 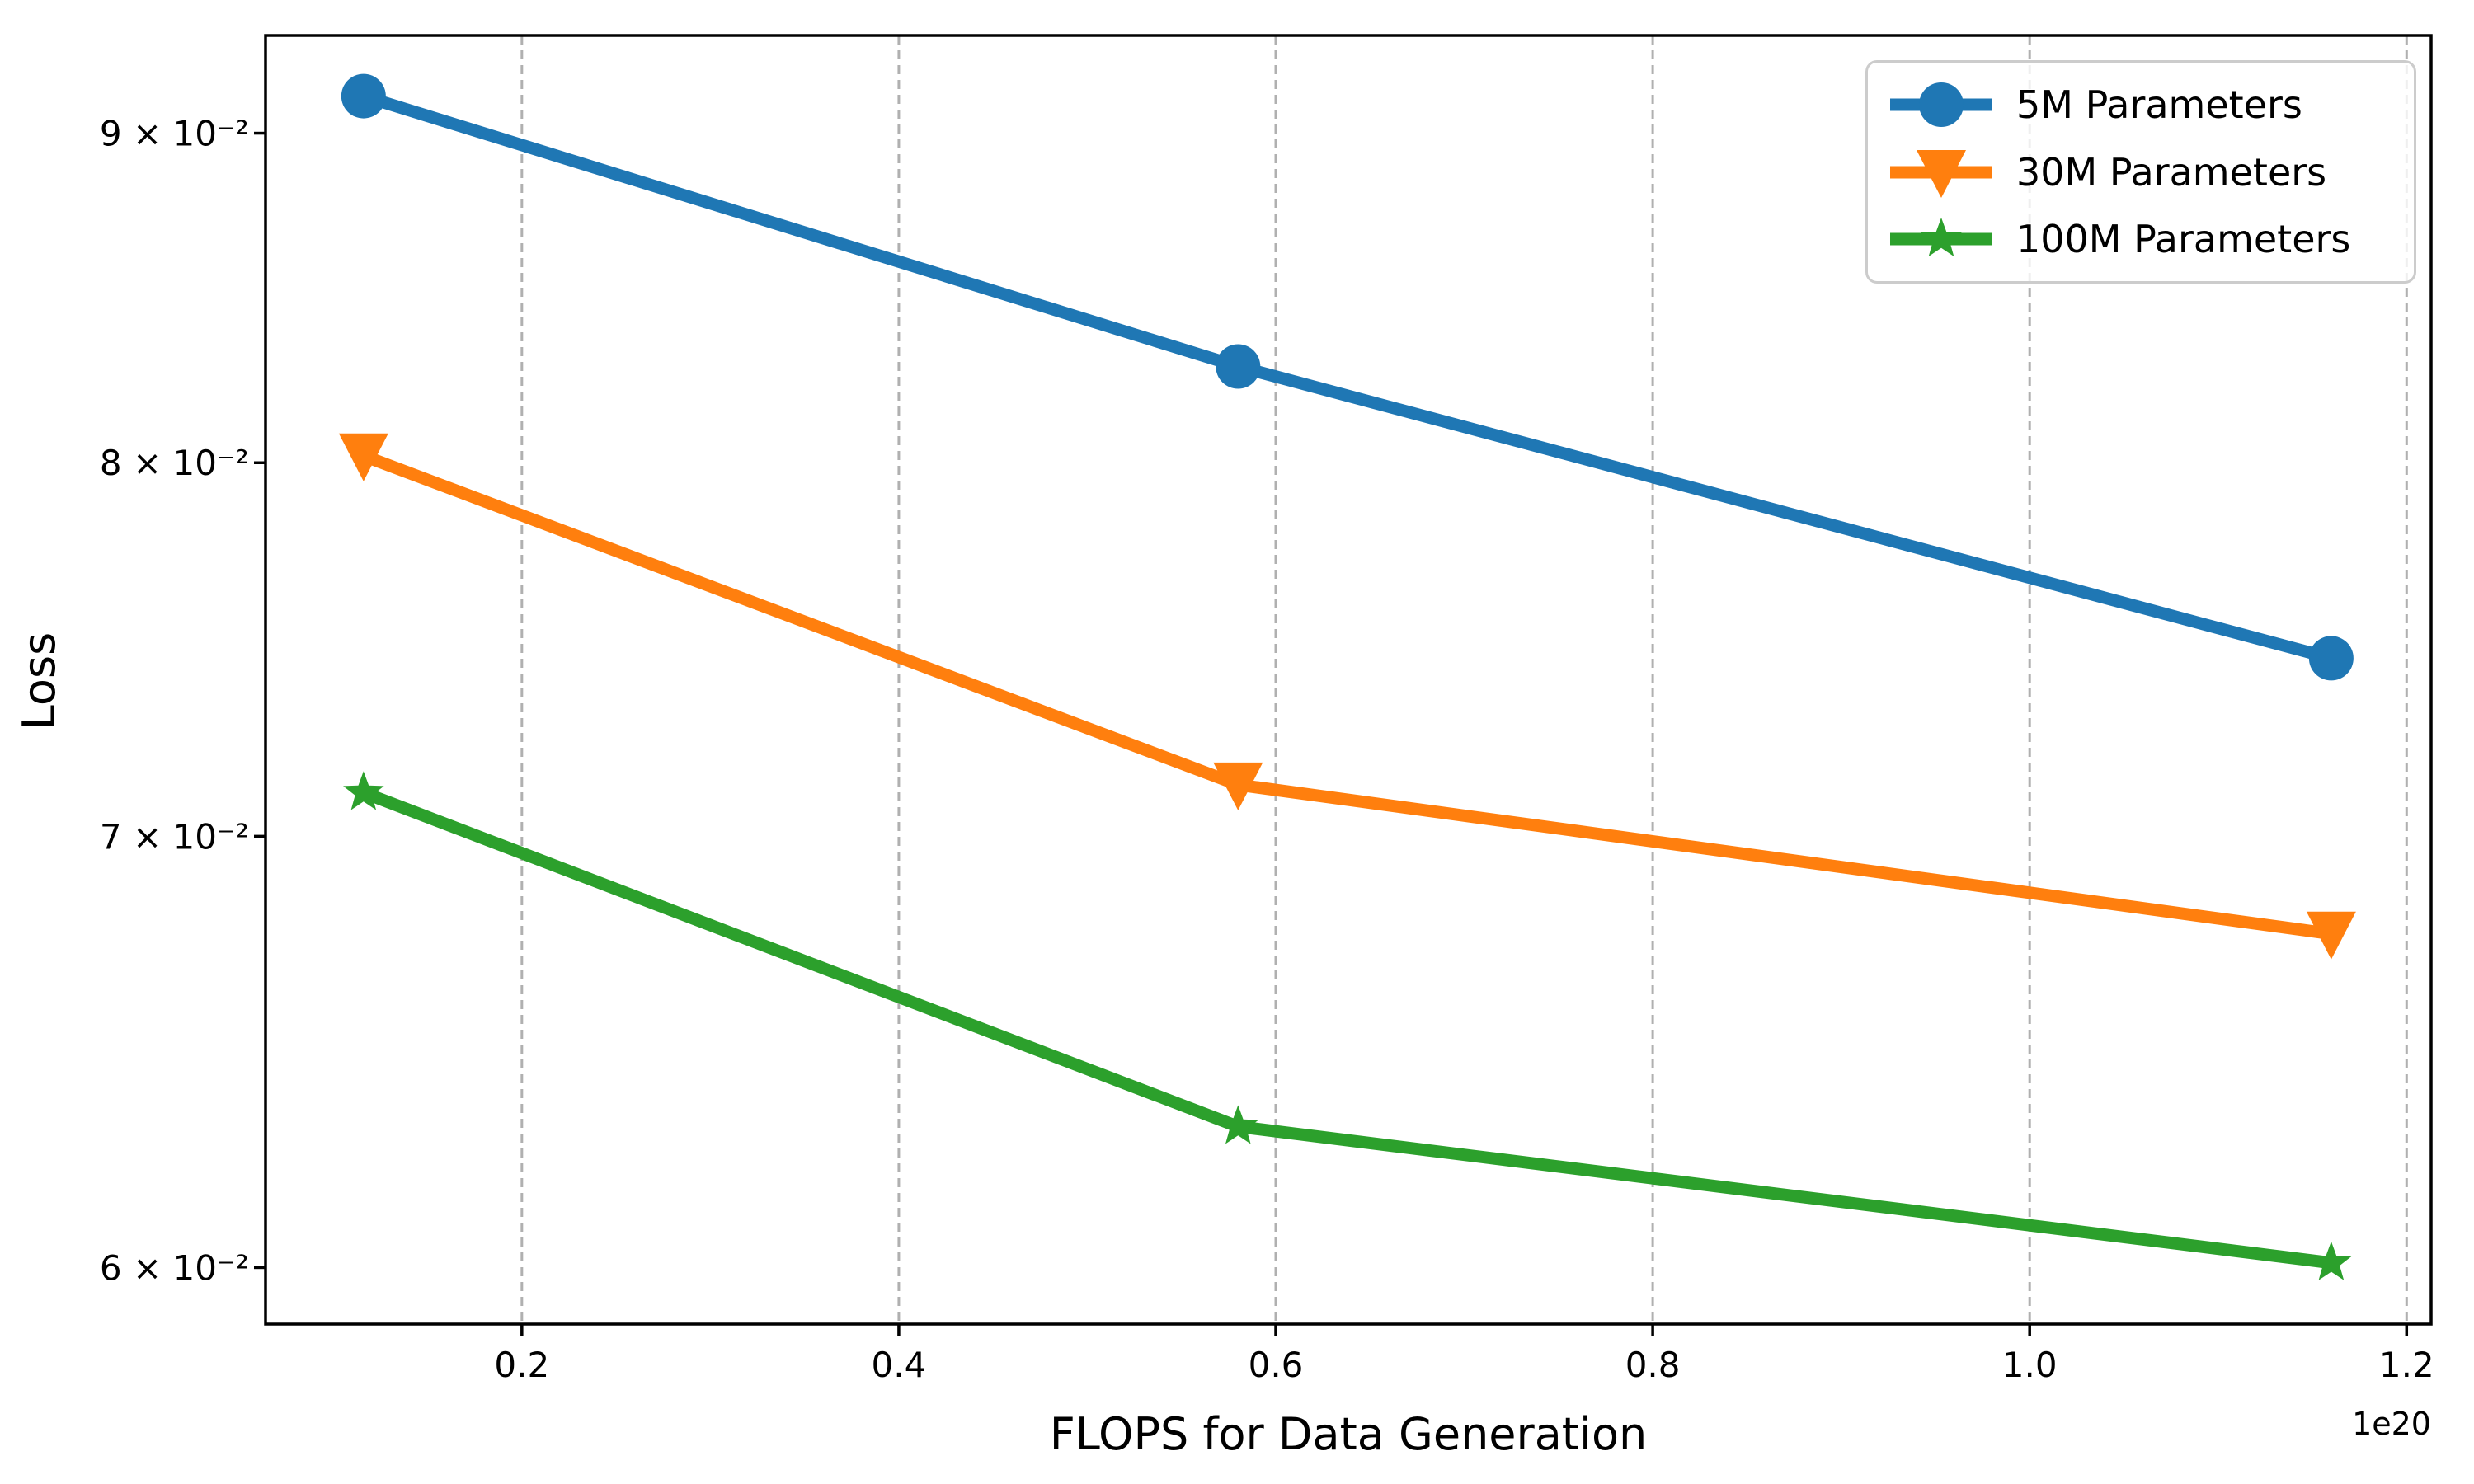 What do you see at coordinates (39, 681) in the screenshot?
I see `y-axis-label: Loss` at bounding box center [39, 681].